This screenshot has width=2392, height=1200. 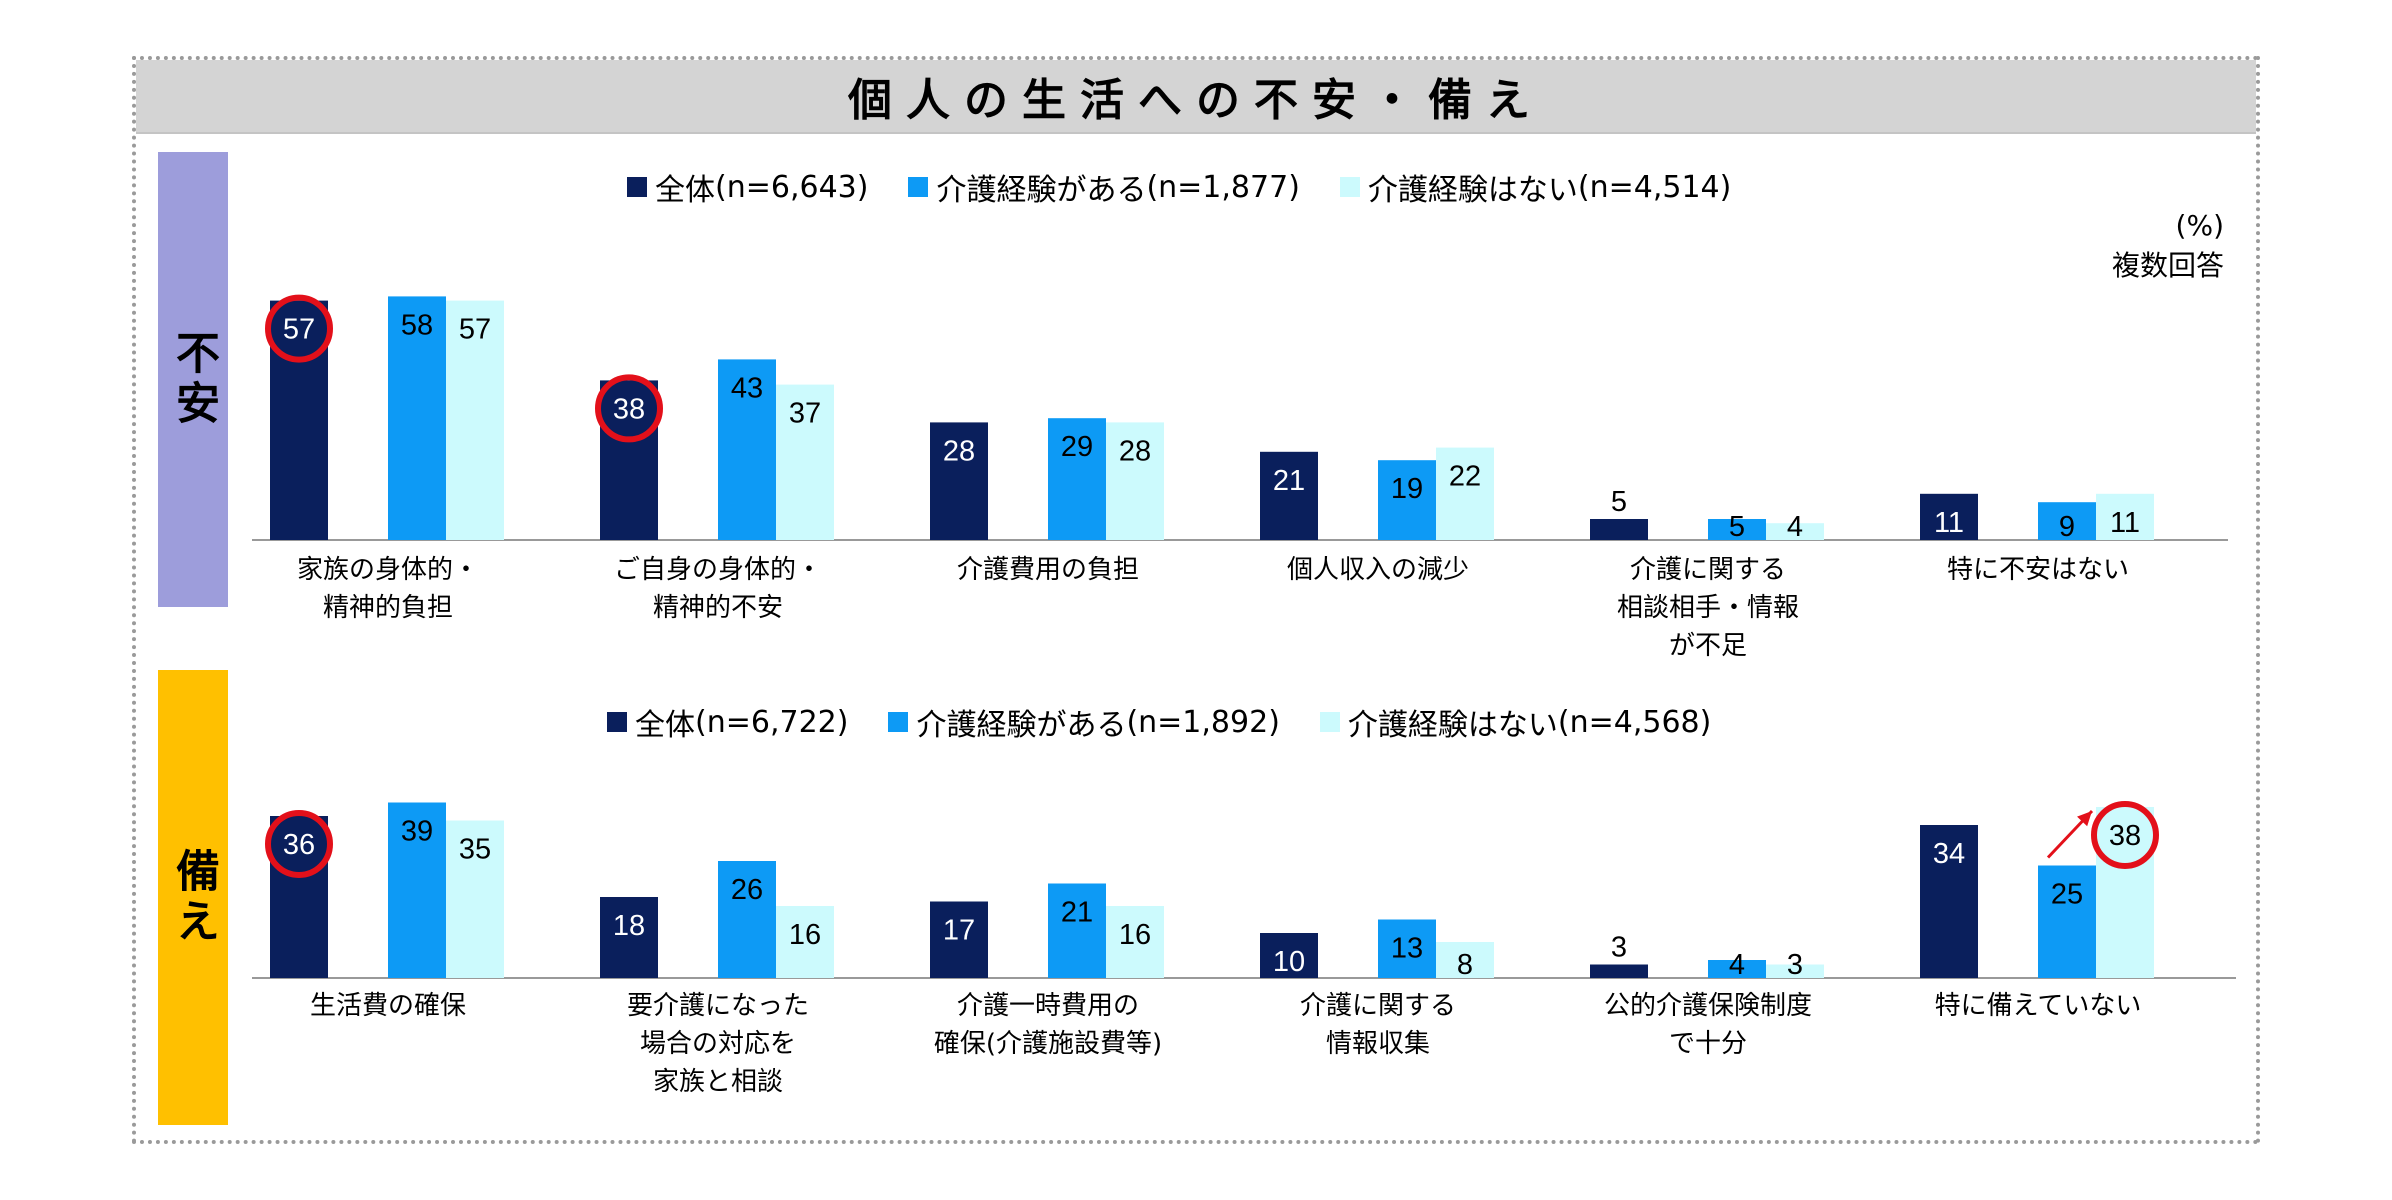 What do you see at coordinates (718, 1044) in the screenshot?
I see `category-label: 場合の対応を` at bounding box center [718, 1044].